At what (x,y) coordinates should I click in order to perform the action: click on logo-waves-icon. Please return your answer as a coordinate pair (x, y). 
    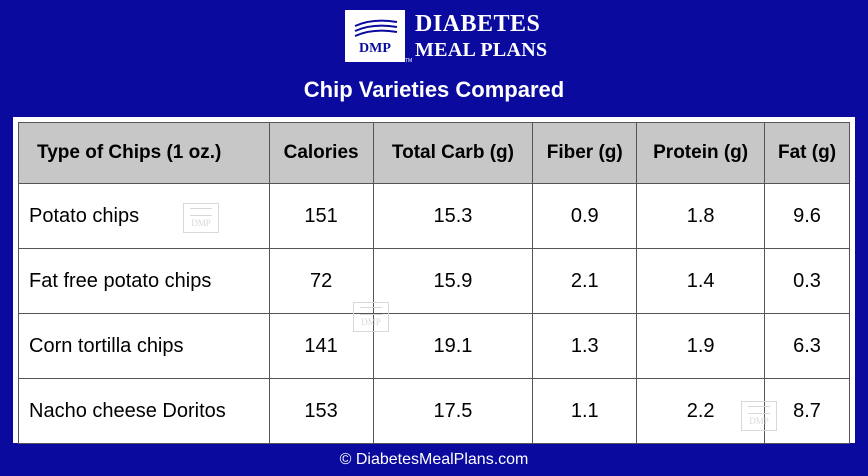
    Looking at the image, I should click on (376, 28).